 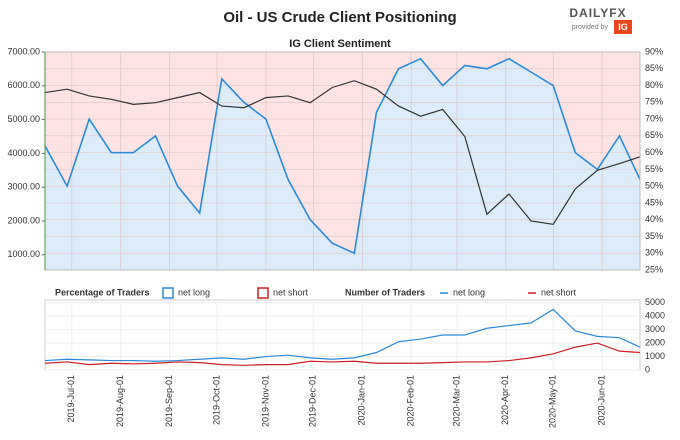 I want to click on ig-text: IG, so click(x=623, y=27).